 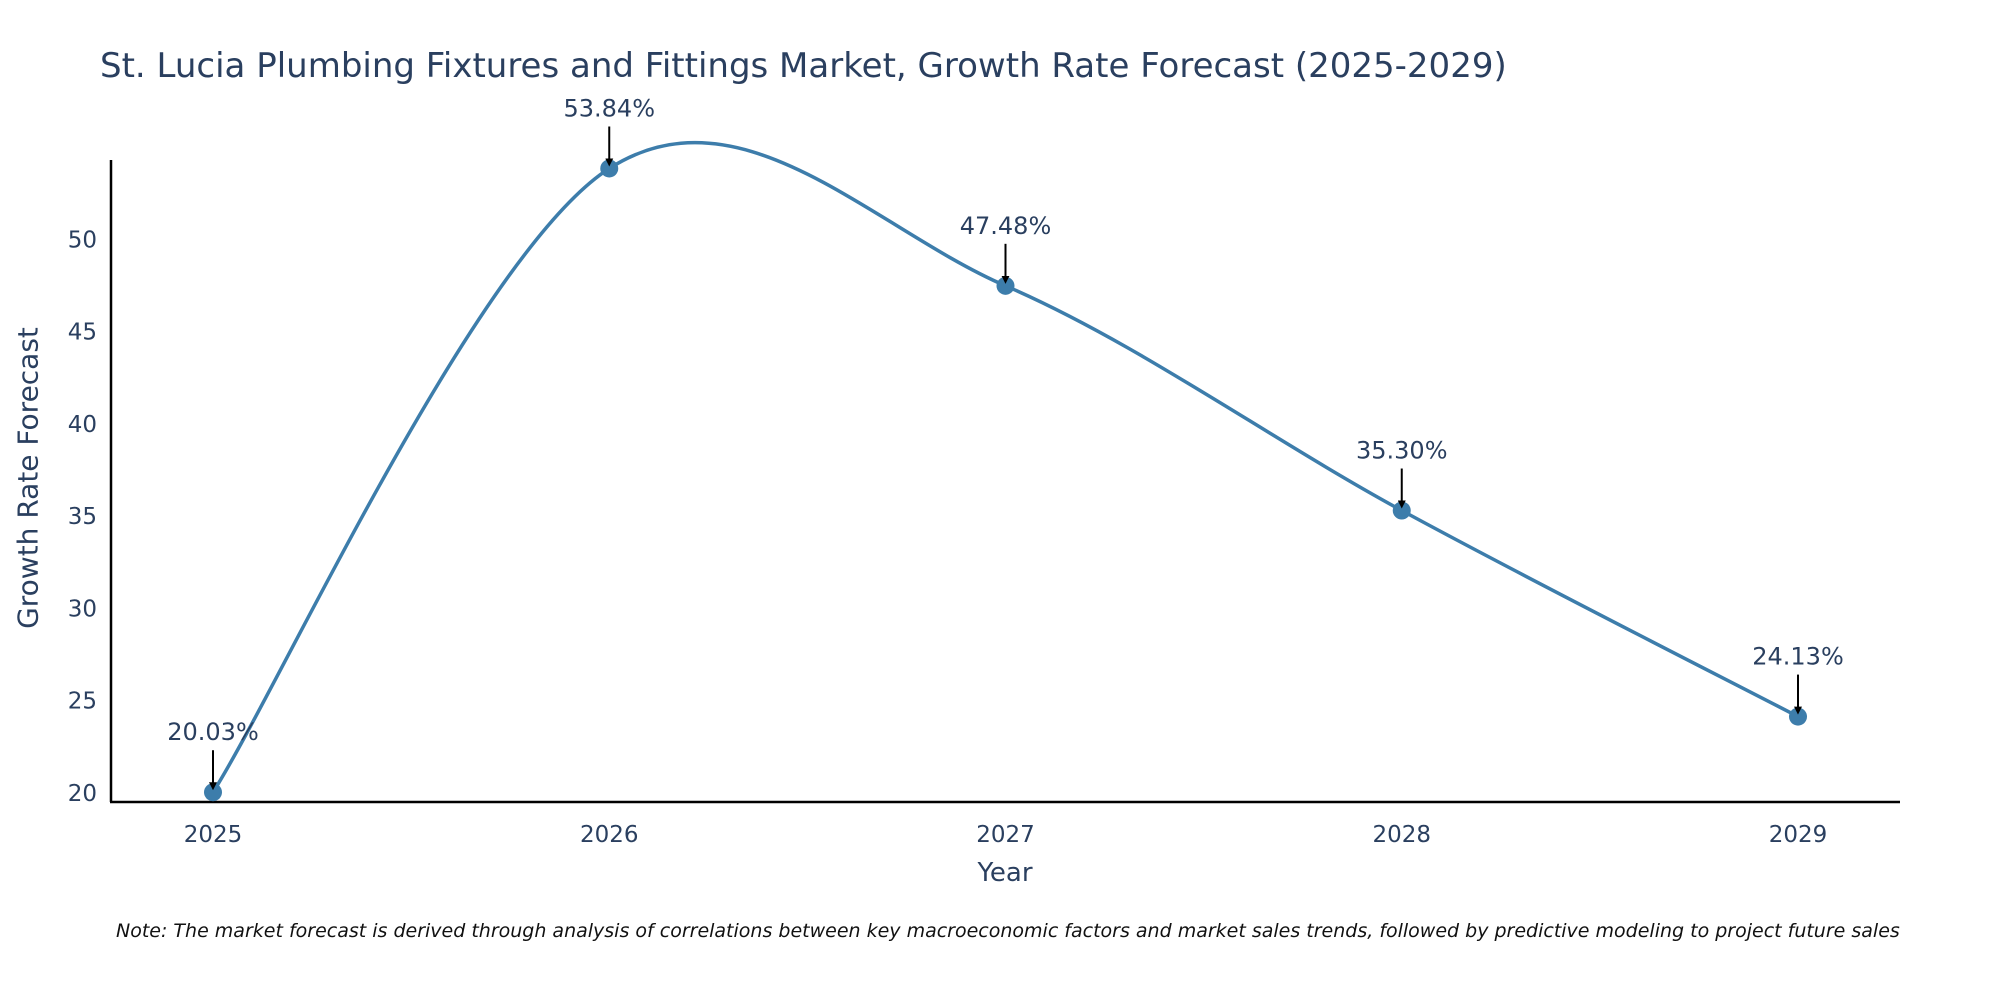 I want to click on annotation-2028: 35.30%, so click(x=1402, y=473).